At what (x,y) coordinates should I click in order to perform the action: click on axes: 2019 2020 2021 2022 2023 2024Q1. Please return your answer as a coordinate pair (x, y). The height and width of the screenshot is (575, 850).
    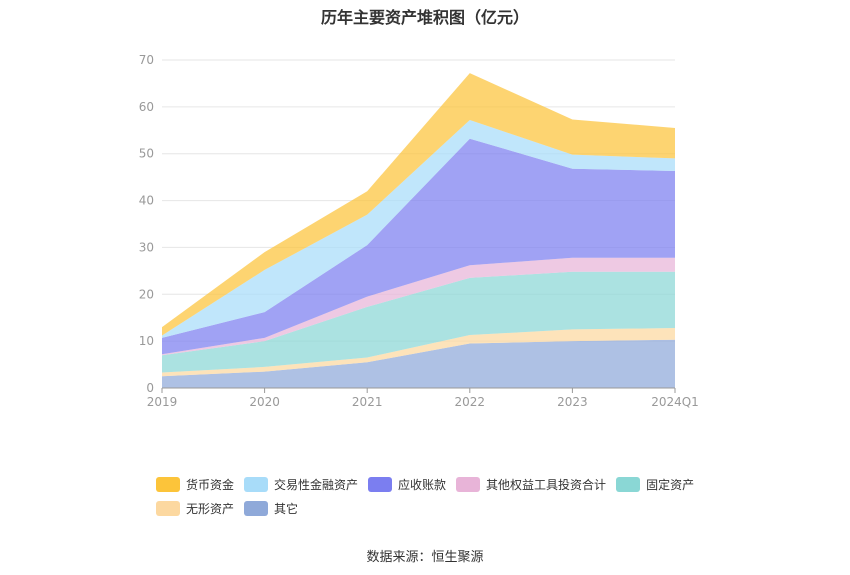
    Looking at the image, I should click on (423, 398).